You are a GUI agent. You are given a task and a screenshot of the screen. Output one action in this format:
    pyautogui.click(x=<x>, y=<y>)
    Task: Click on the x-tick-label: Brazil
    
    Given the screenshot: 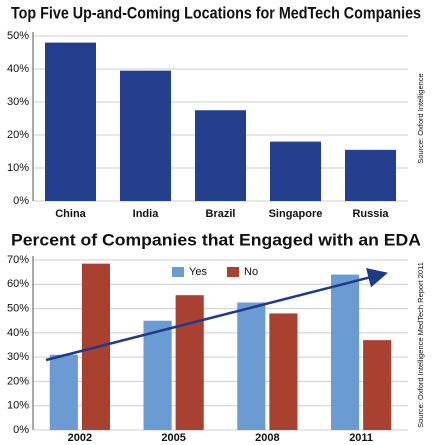 What is the action you would take?
    pyautogui.click(x=221, y=214)
    